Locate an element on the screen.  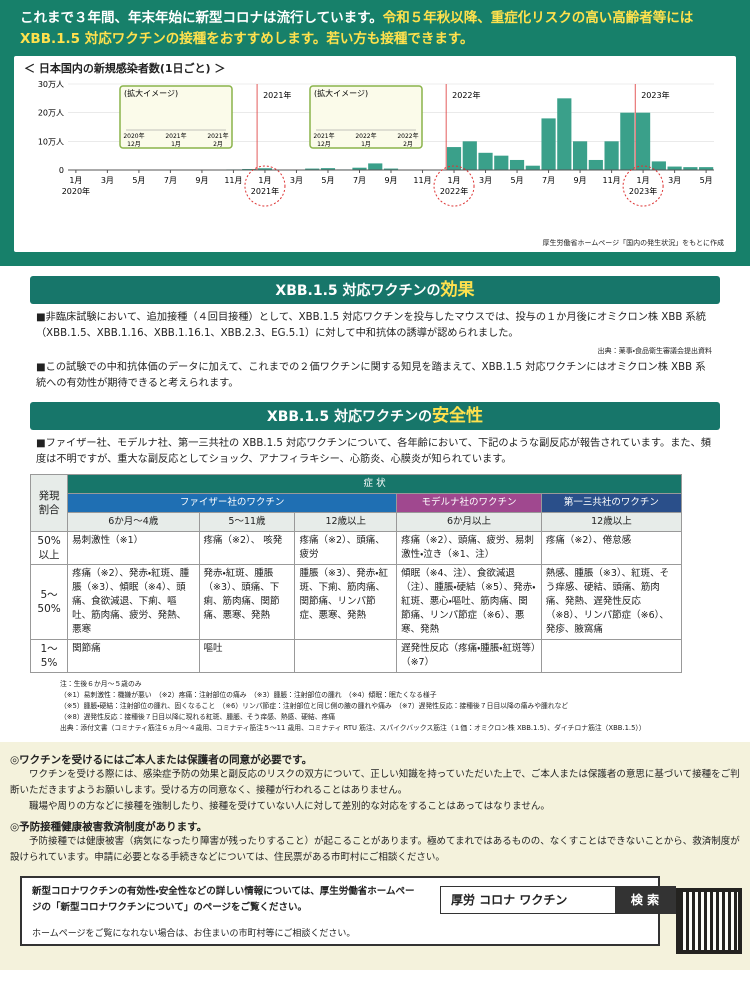
table-cell: 腫脹（※3）、発赤・紅斑、下痢、筋肉痛、関節痛、リンパ節症、悪寒、発熱 is located at coordinates (346, 602).